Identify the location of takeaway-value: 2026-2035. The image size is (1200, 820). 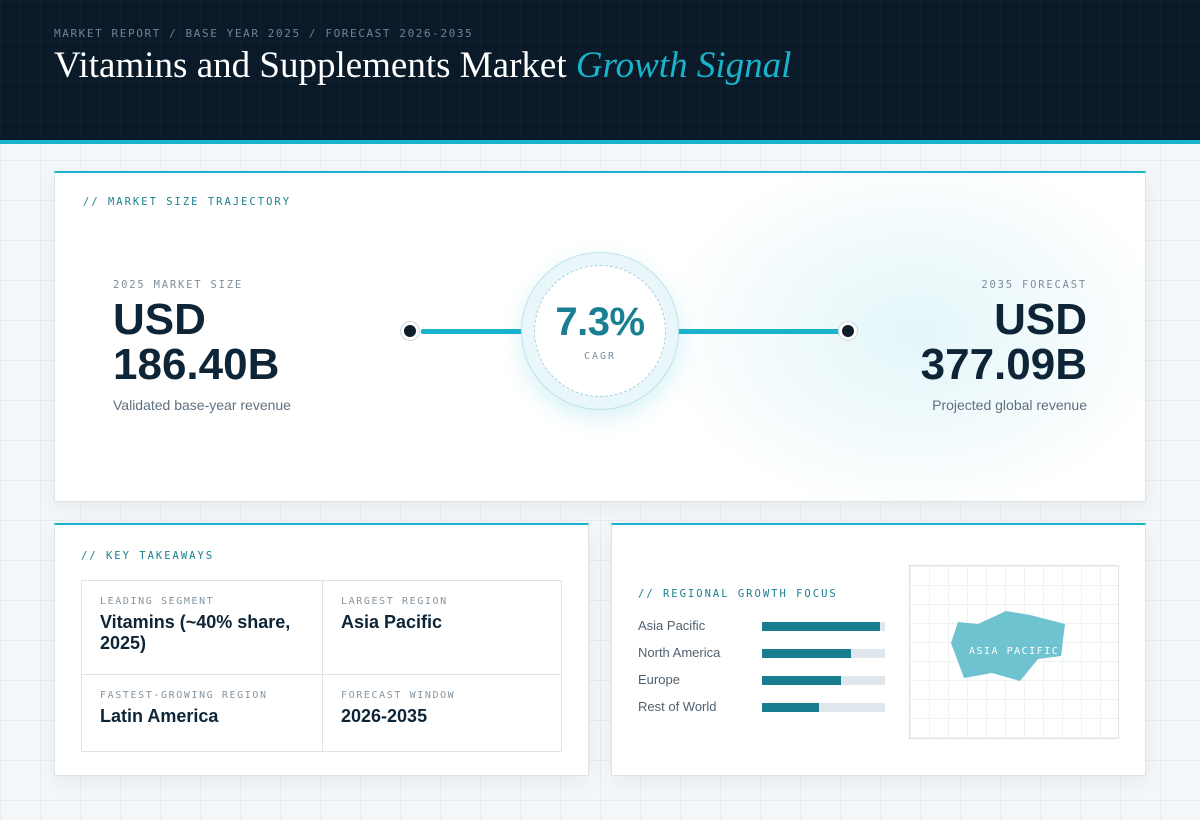
(384, 716).